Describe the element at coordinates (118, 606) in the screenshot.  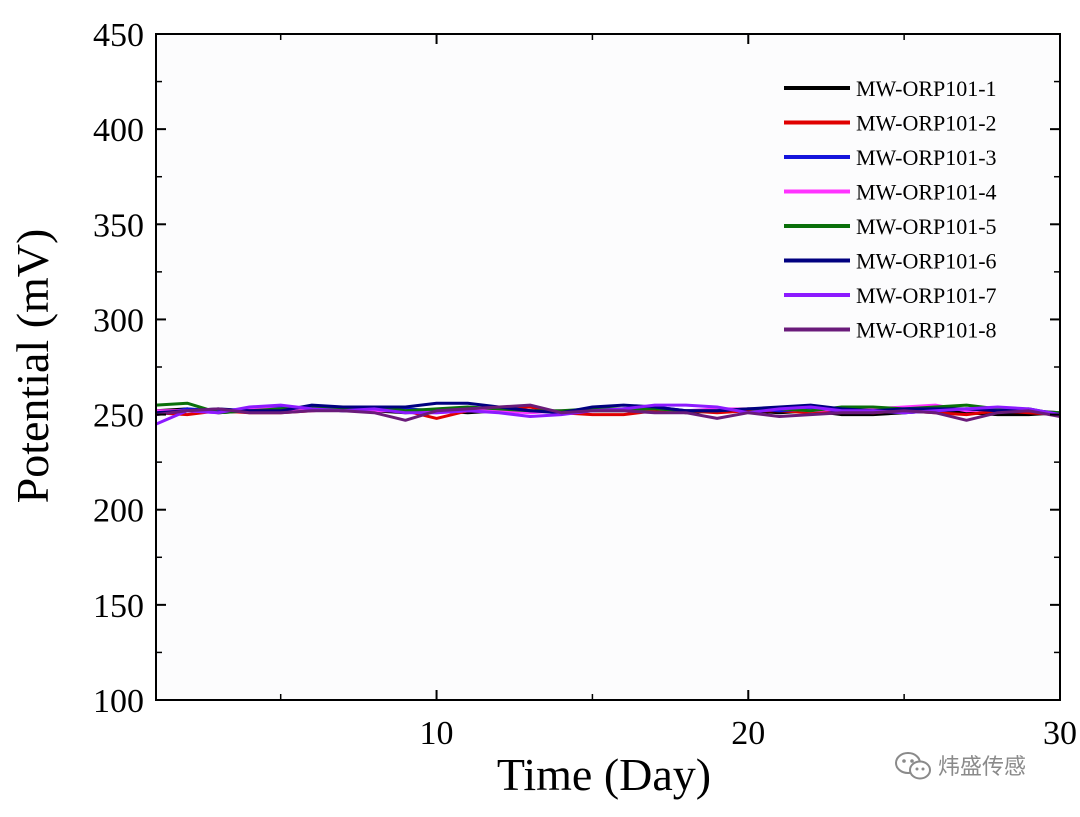
I see `y-tick-label: 150` at that location.